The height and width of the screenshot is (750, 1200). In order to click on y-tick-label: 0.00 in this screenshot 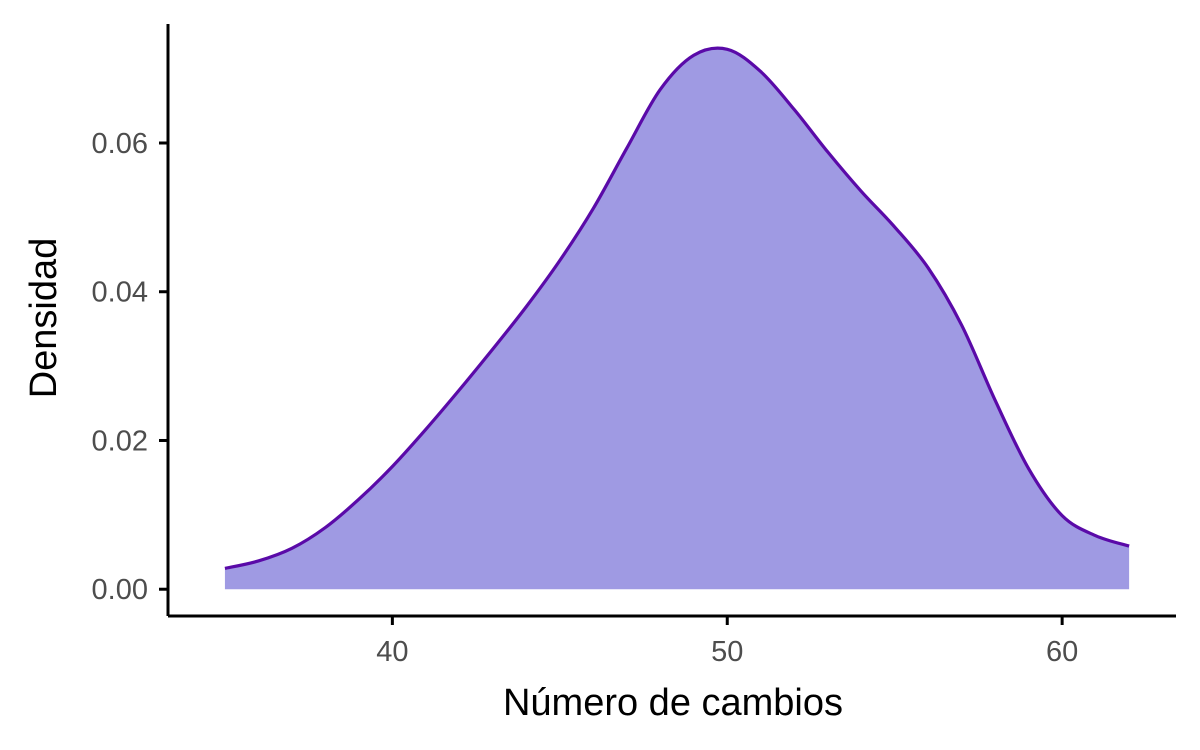, I will do `click(120, 590)`.